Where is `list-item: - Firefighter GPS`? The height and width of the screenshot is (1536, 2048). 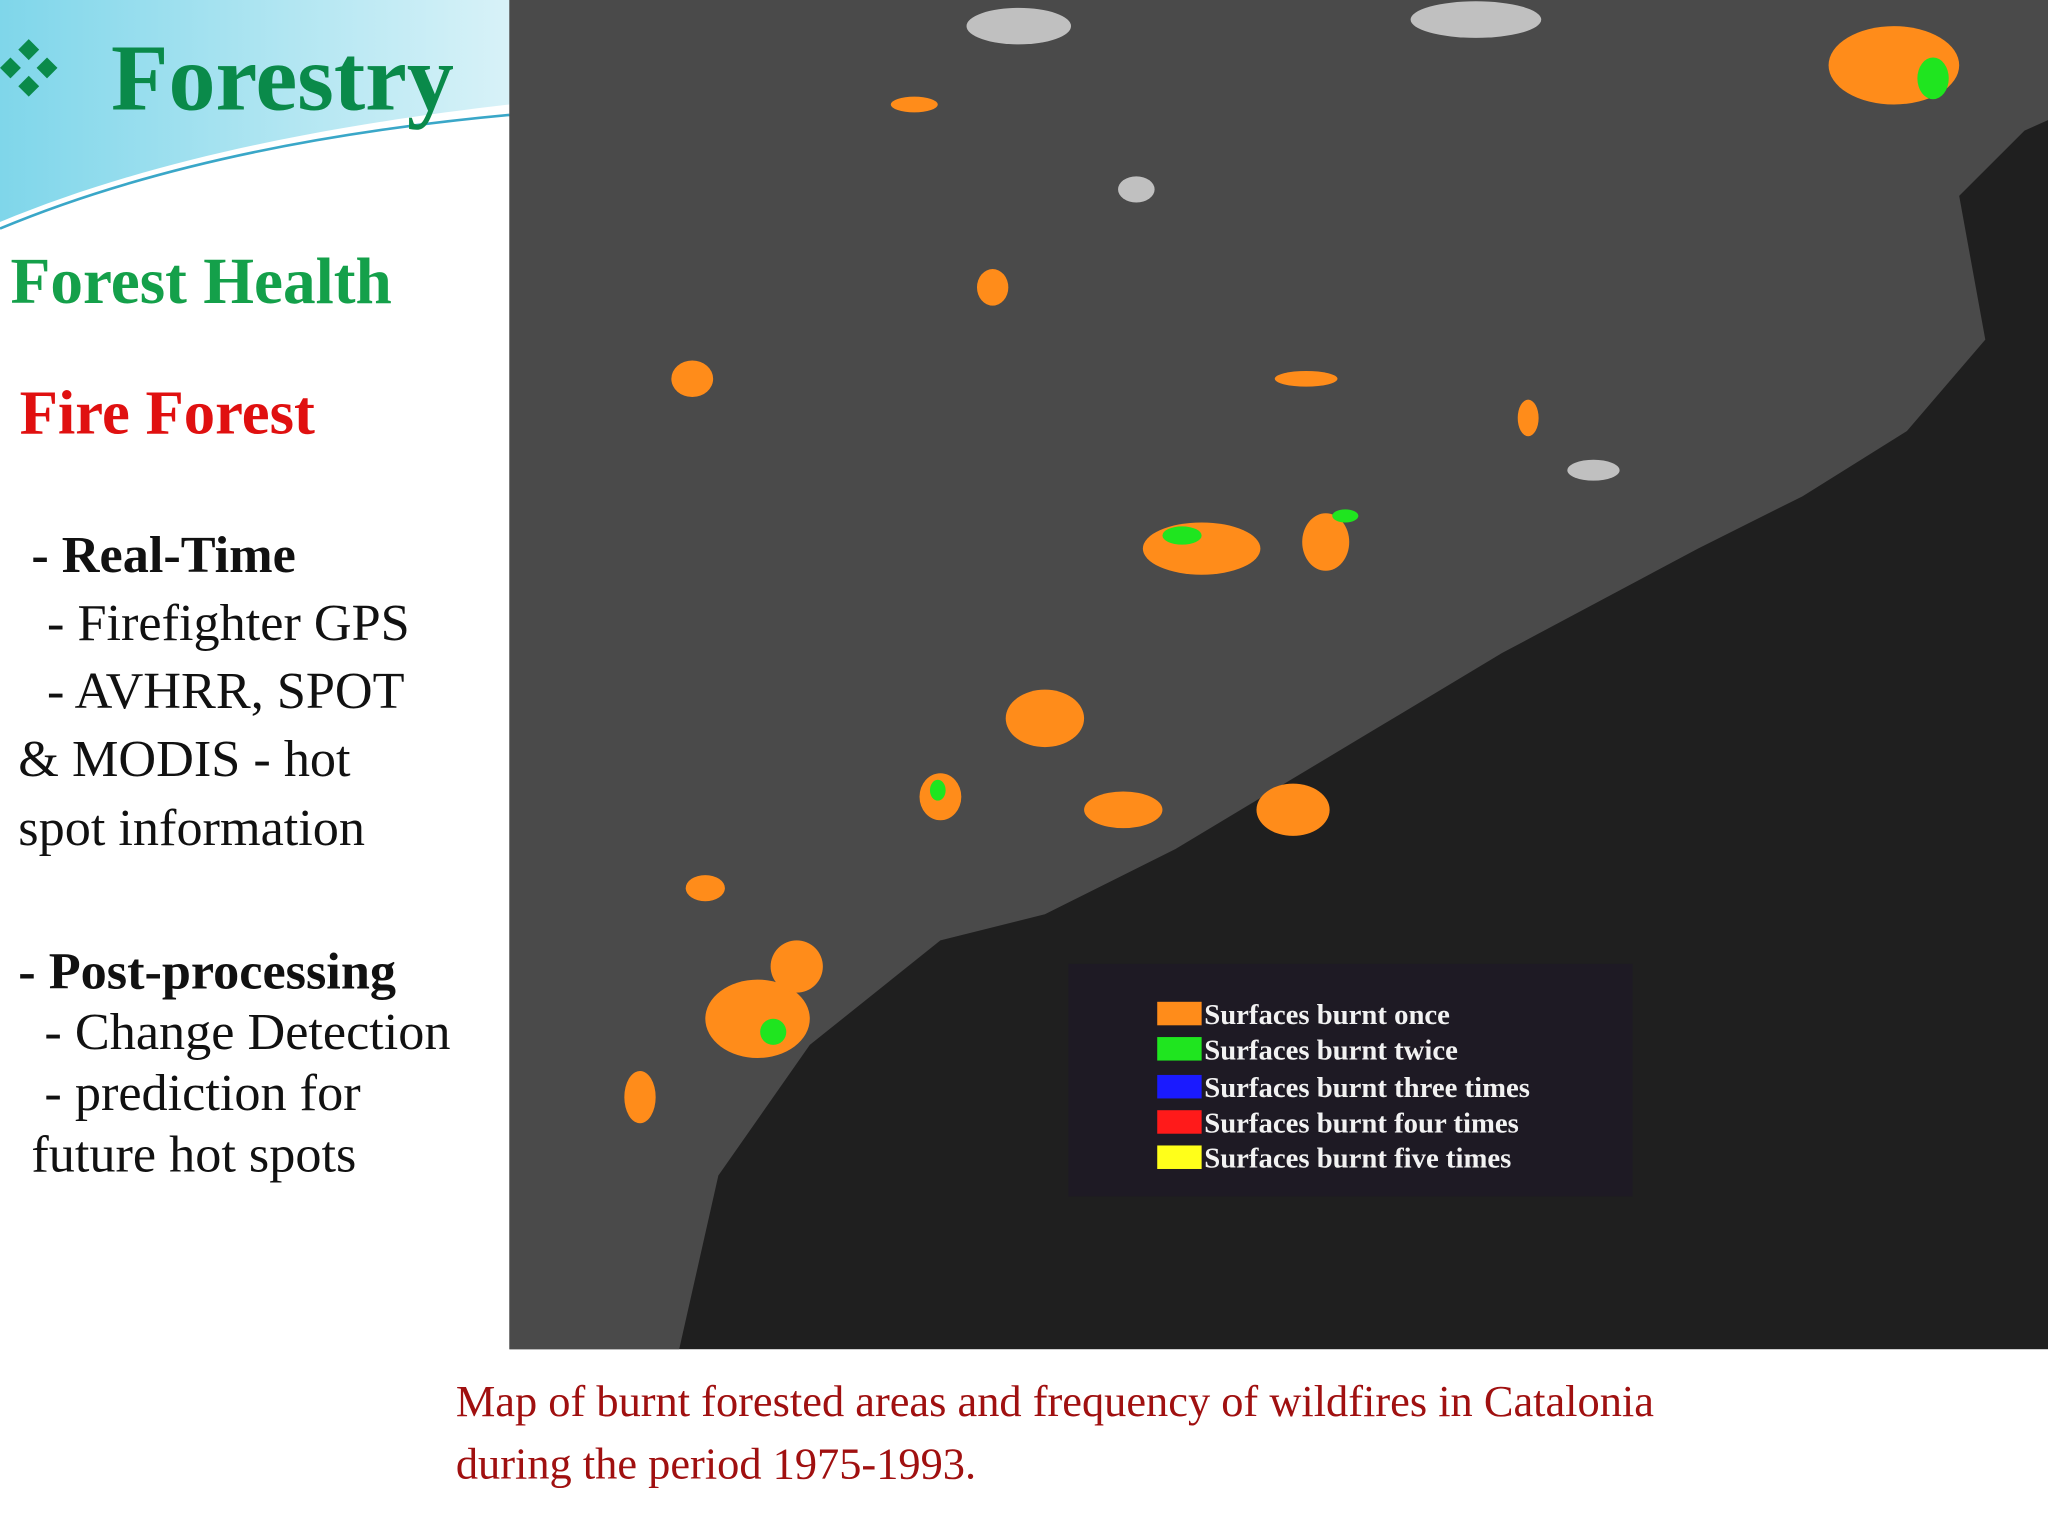 list-item: - Firefighter GPS is located at coordinates (228, 623).